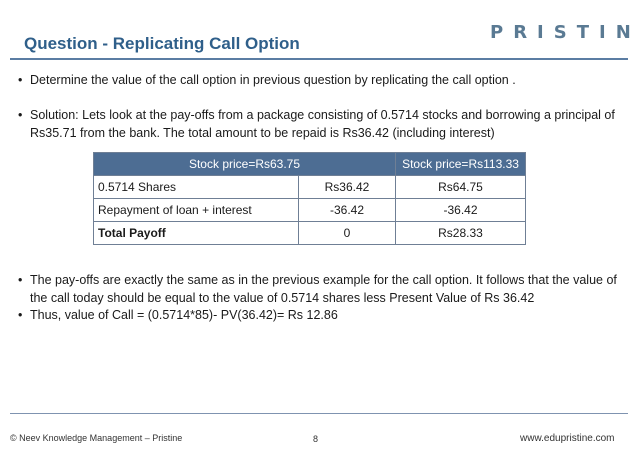  What do you see at coordinates (460, 233) in the screenshot?
I see `table-cell: Rs28.33` at bounding box center [460, 233].